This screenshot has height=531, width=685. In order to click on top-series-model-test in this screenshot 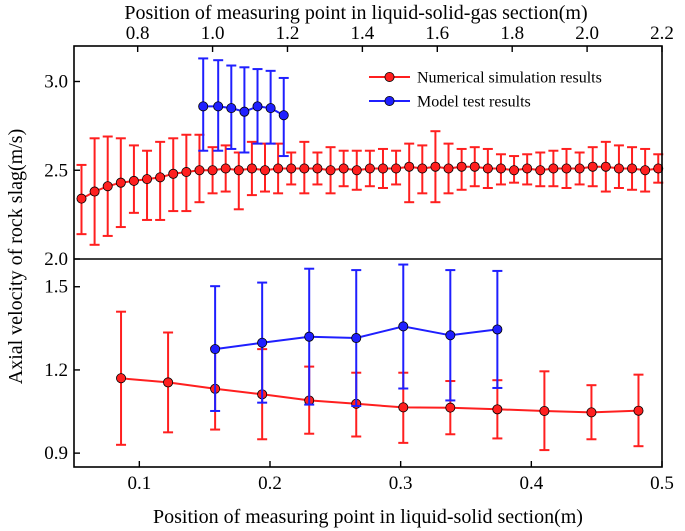, I will do `click(243, 107)`.